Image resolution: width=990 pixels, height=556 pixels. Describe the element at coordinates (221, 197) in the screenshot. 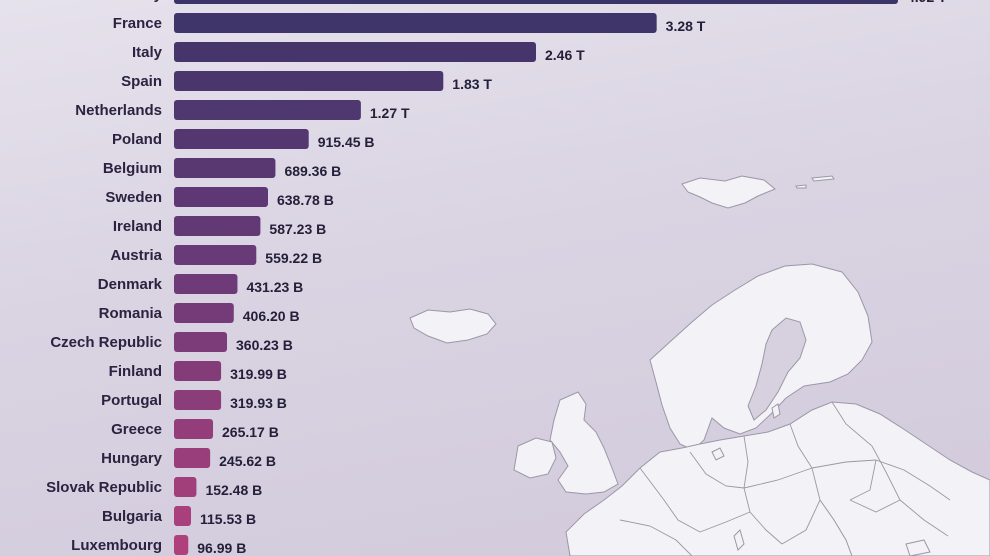

I see `bar-sweden` at that location.